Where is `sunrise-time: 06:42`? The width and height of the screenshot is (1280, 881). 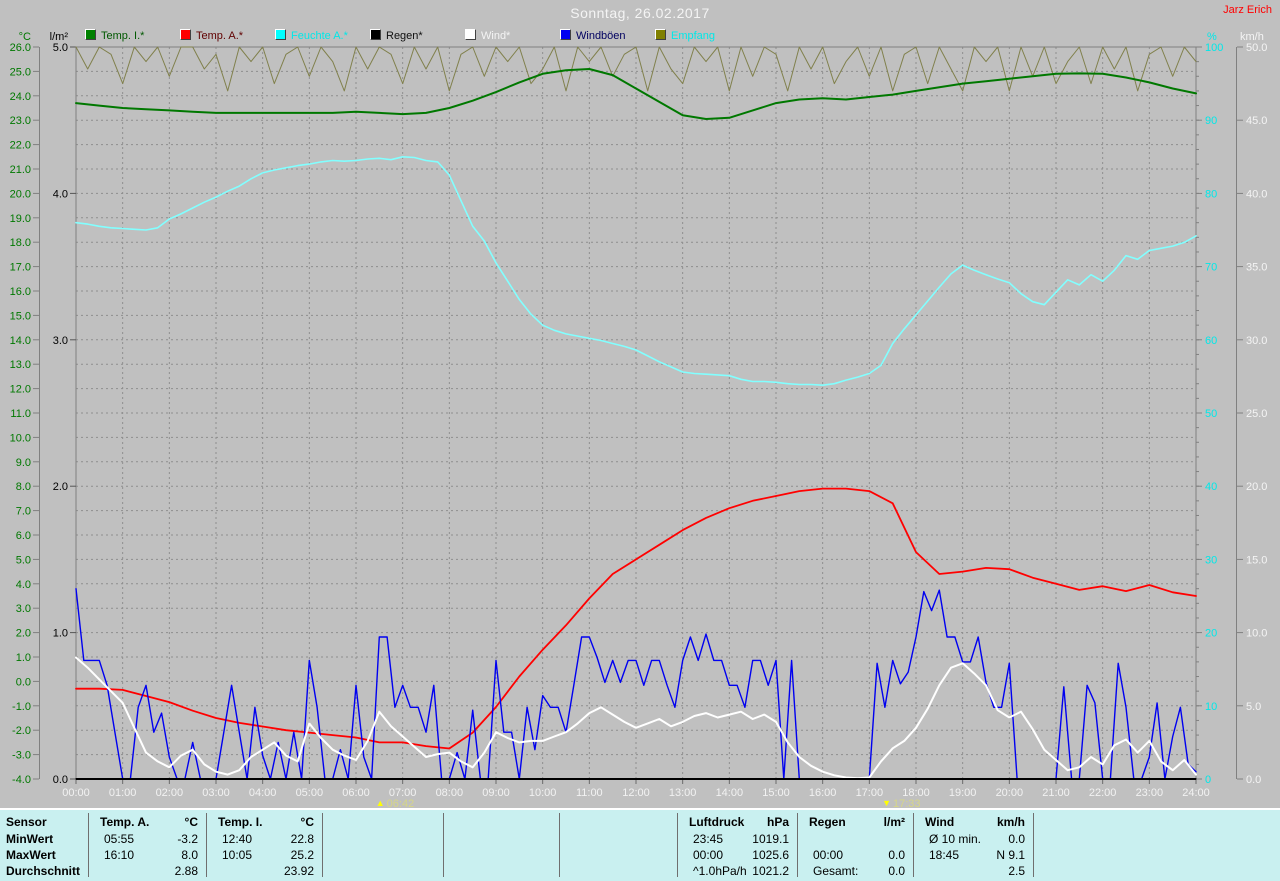 sunrise-time: 06:42 is located at coordinates (401, 803).